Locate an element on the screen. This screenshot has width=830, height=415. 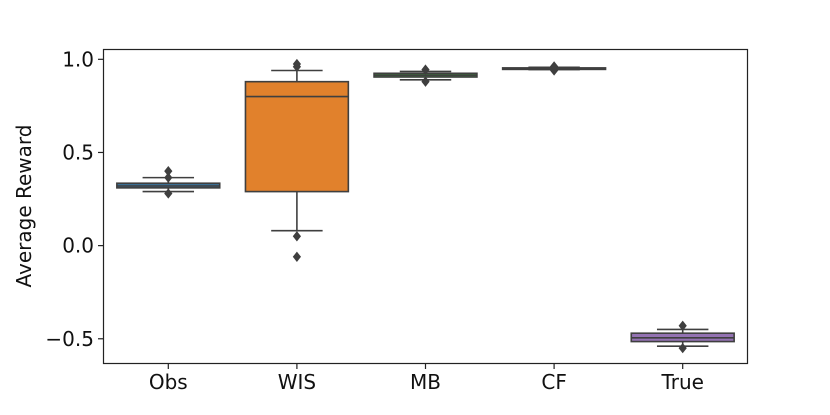
y-axis-label: Average Reward is located at coordinates (24, 206).